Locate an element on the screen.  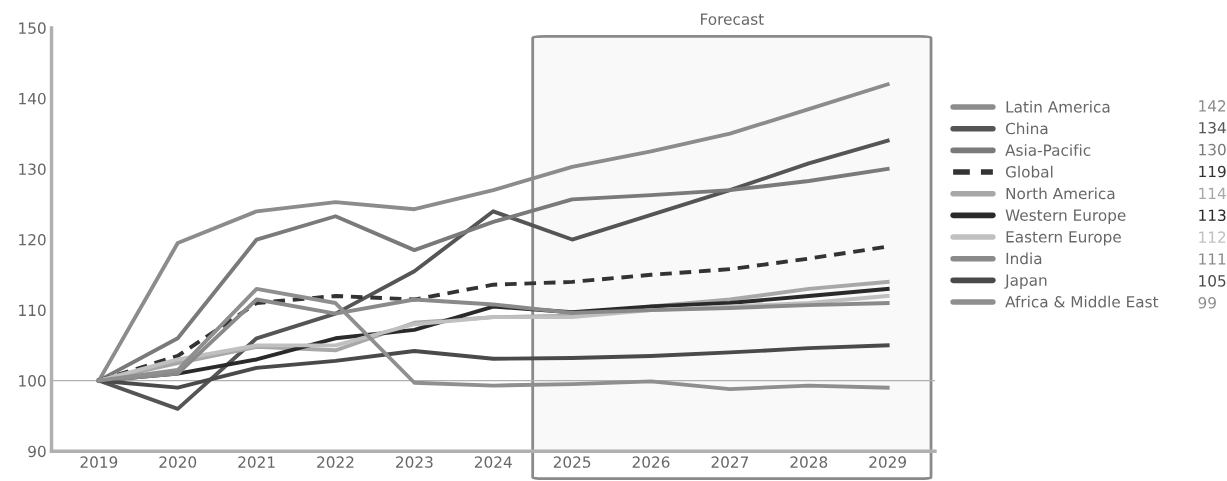
legend-label: India is located at coordinates (1024, 258).